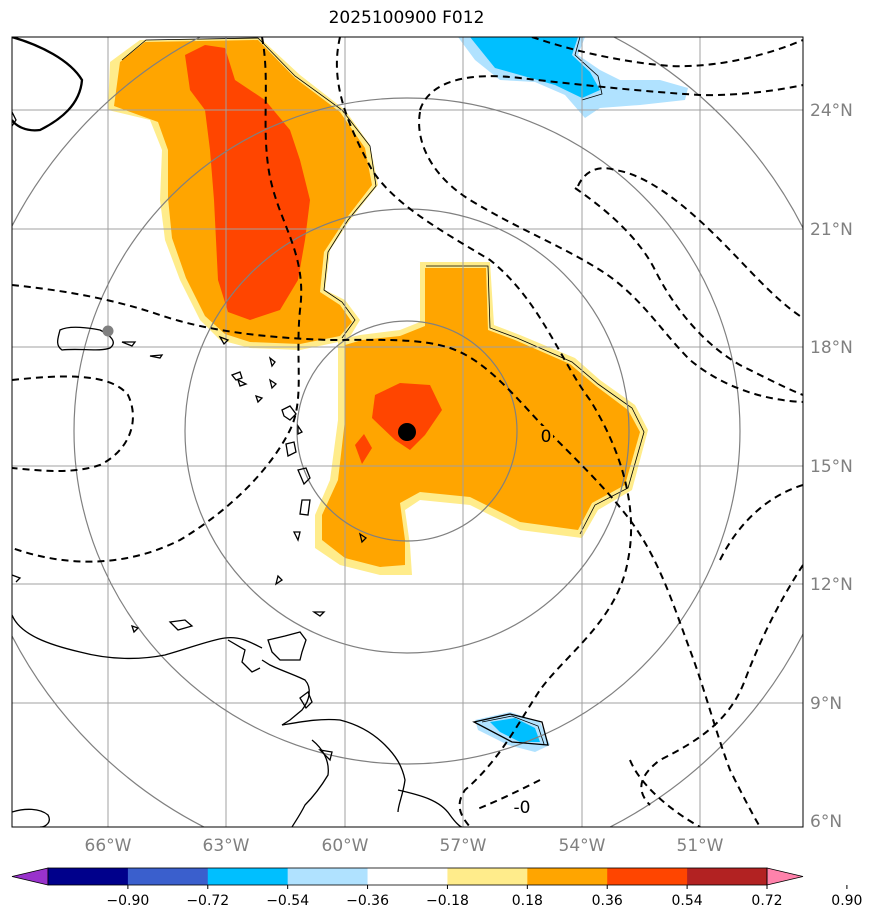 This screenshot has width=873, height=924. Describe the element at coordinates (527, 901) in the screenshot. I see `colorbar-tick-label: 0.18` at that location.